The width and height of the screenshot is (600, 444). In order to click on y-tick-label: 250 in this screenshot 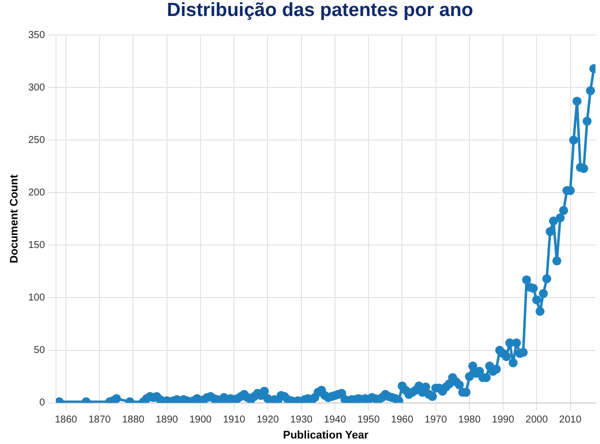, I will do `click(37, 140)`.